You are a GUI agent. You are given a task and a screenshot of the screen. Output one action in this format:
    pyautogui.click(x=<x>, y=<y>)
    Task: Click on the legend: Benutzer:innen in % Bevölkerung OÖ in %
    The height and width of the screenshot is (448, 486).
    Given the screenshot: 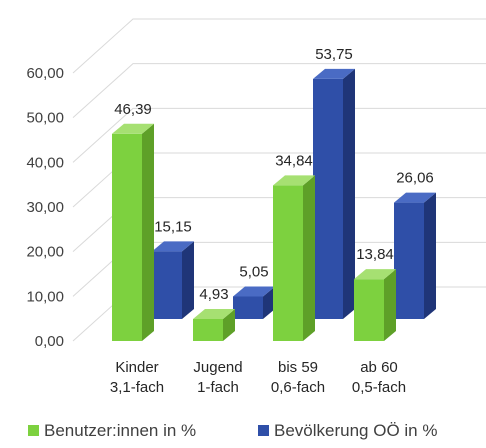 What is the action you would take?
    pyautogui.click(x=232, y=430)
    